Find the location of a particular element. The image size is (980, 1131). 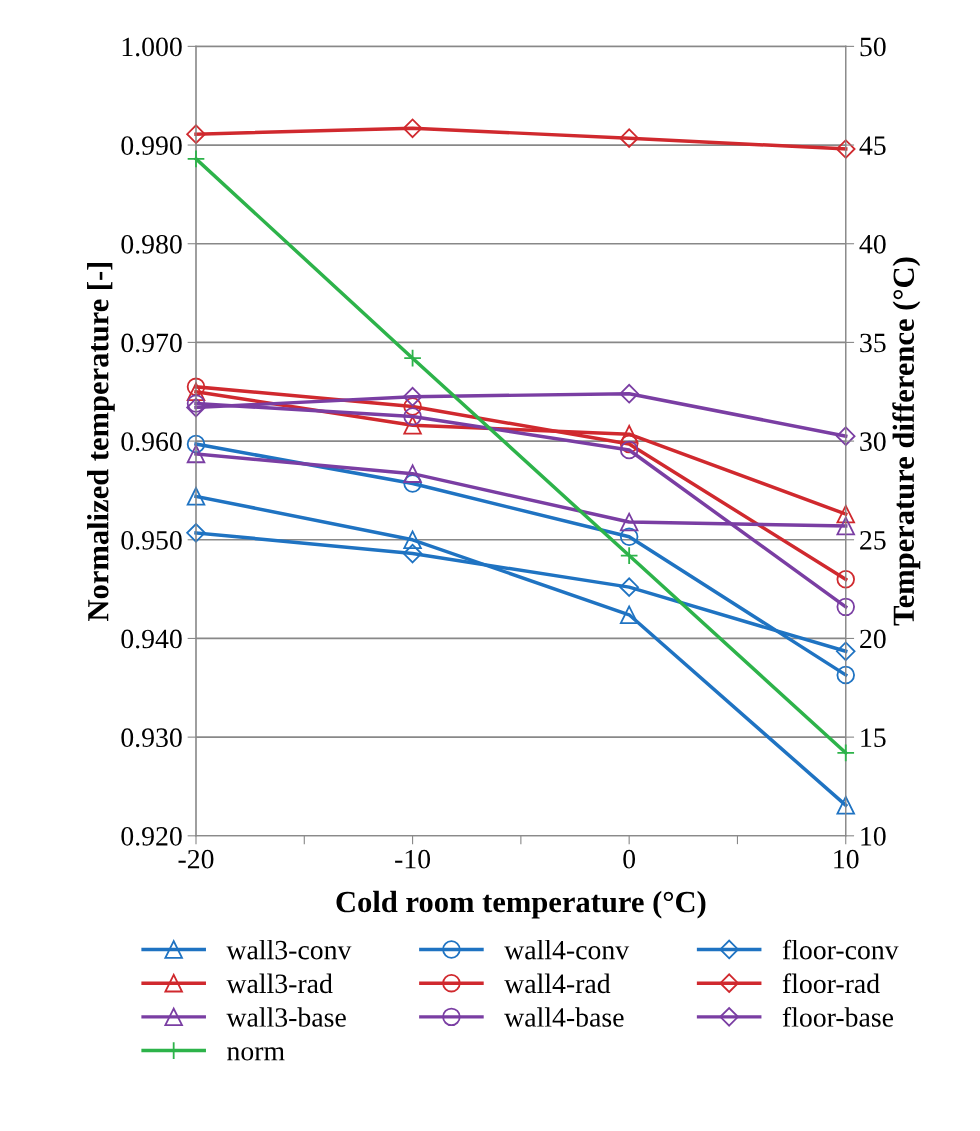

legend-label: wall4-rad is located at coordinates (557, 983).